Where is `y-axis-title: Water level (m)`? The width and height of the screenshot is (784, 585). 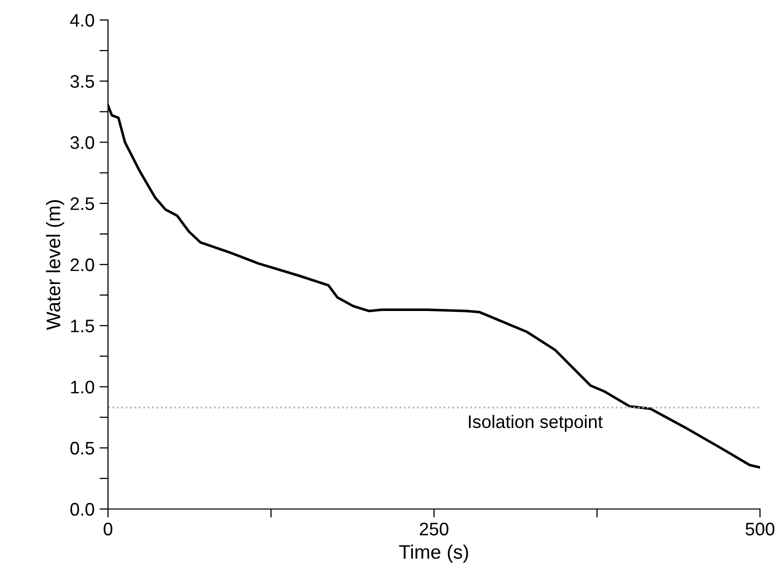
y-axis-title: Water level (m) is located at coordinates (55, 265).